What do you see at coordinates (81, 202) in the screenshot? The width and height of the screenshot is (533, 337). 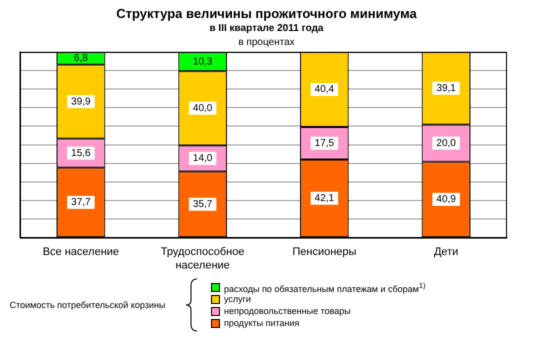 I see `data-label: 37,7` at bounding box center [81, 202].